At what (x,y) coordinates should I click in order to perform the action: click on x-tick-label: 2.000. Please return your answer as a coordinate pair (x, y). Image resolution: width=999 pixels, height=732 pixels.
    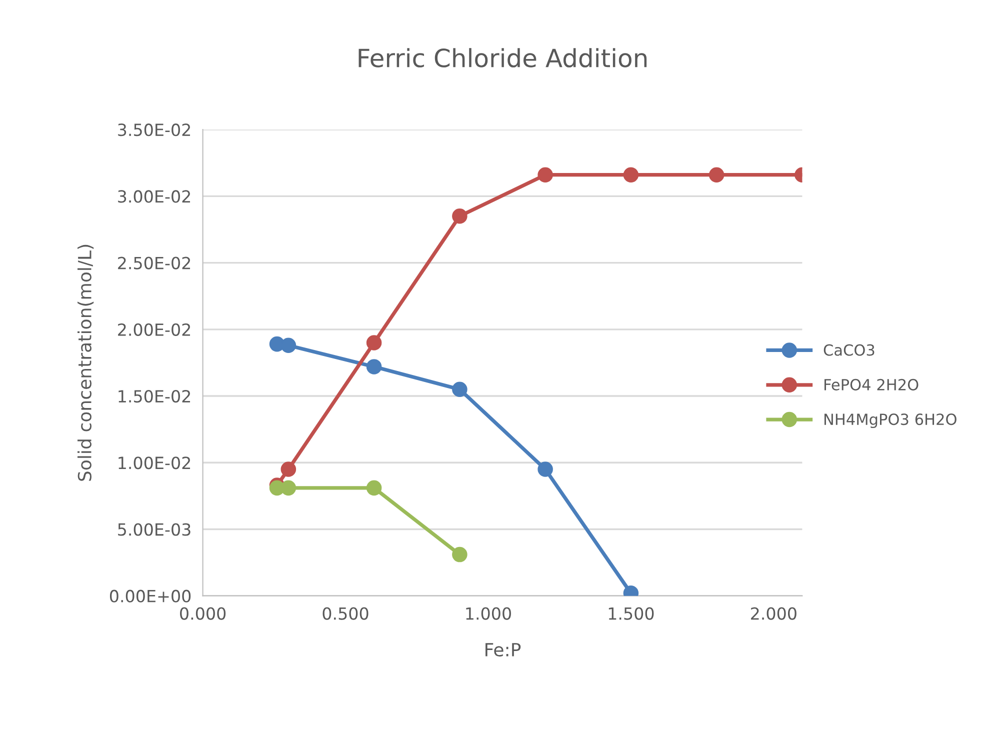
    Looking at the image, I should click on (773, 613).